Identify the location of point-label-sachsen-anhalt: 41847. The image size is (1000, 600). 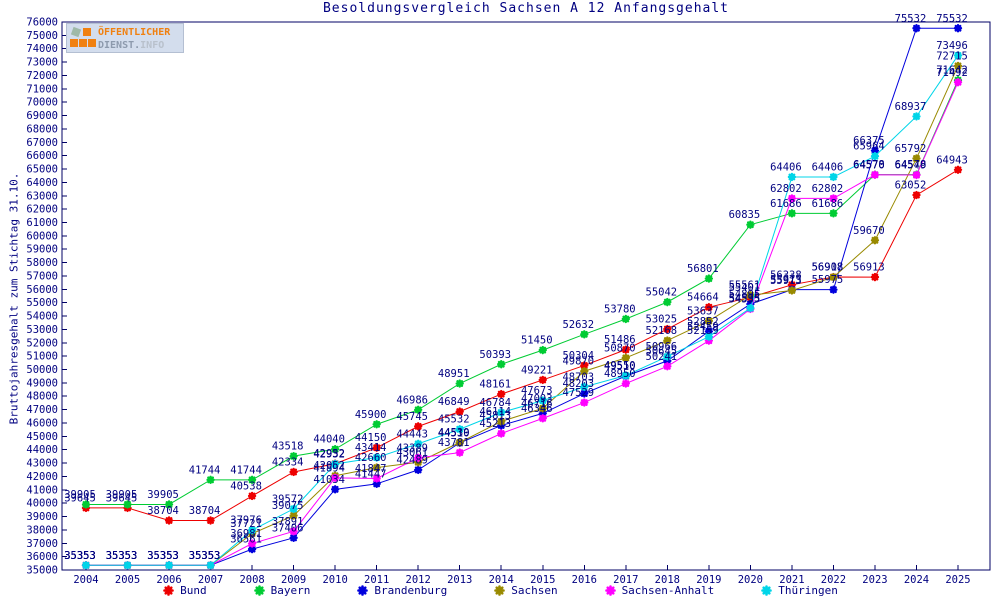
(371, 469).